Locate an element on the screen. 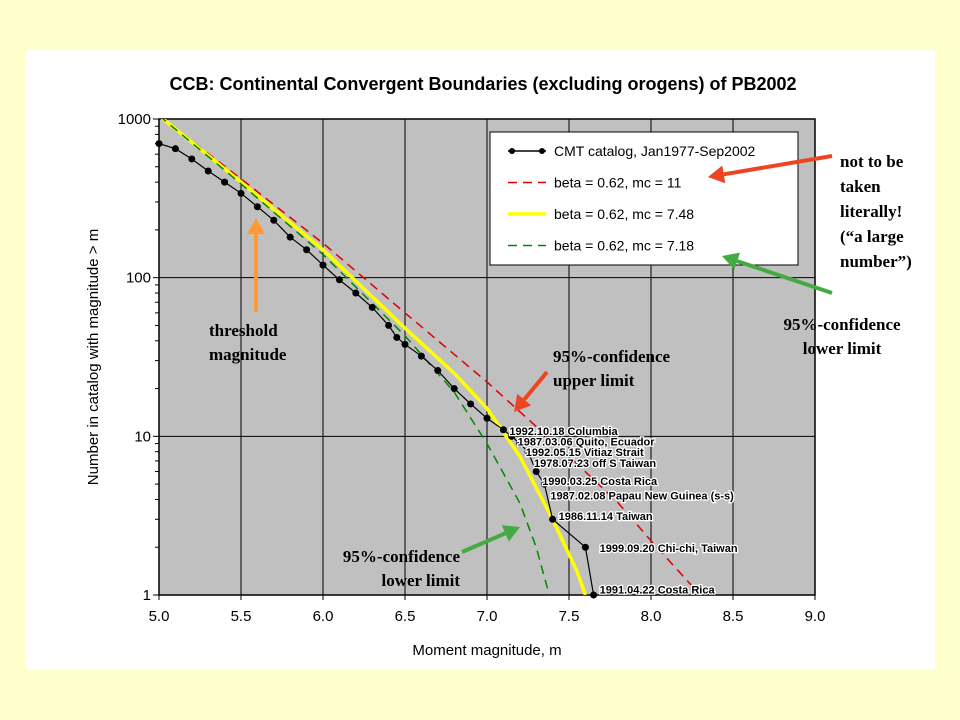 The height and width of the screenshot is (720, 960). annotation-threshold: threshold magnitude is located at coordinates (248, 342).